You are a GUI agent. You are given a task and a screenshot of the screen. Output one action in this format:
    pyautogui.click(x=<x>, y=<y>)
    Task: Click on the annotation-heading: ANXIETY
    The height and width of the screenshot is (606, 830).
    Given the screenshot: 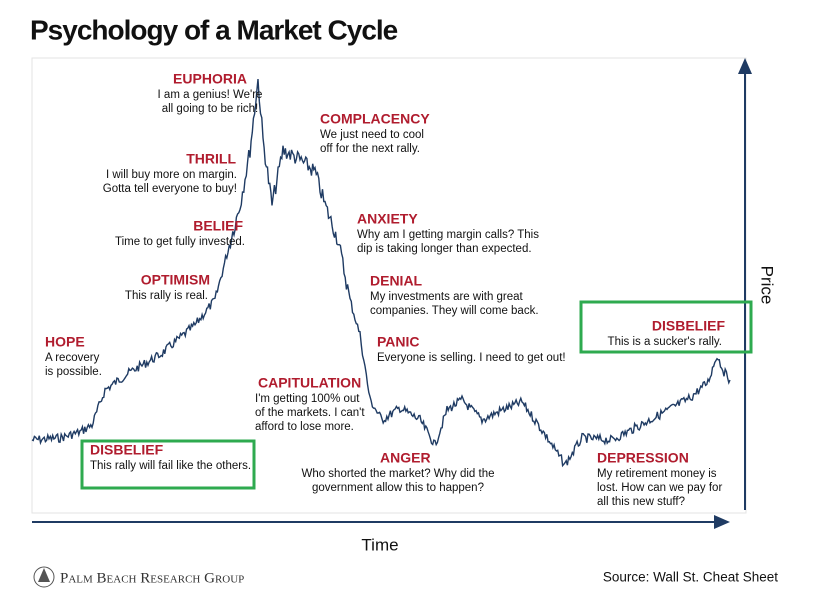 What is the action you would take?
    pyautogui.click(x=387, y=219)
    